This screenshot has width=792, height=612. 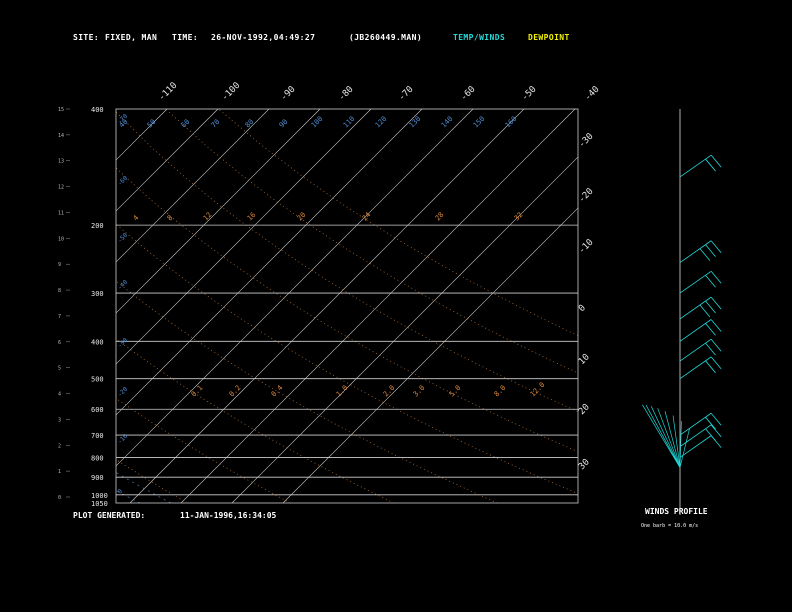 What do you see at coordinates (97, 226) in the screenshot?
I see `pressure-tick-label: 200` at bounding box center [97, 226].